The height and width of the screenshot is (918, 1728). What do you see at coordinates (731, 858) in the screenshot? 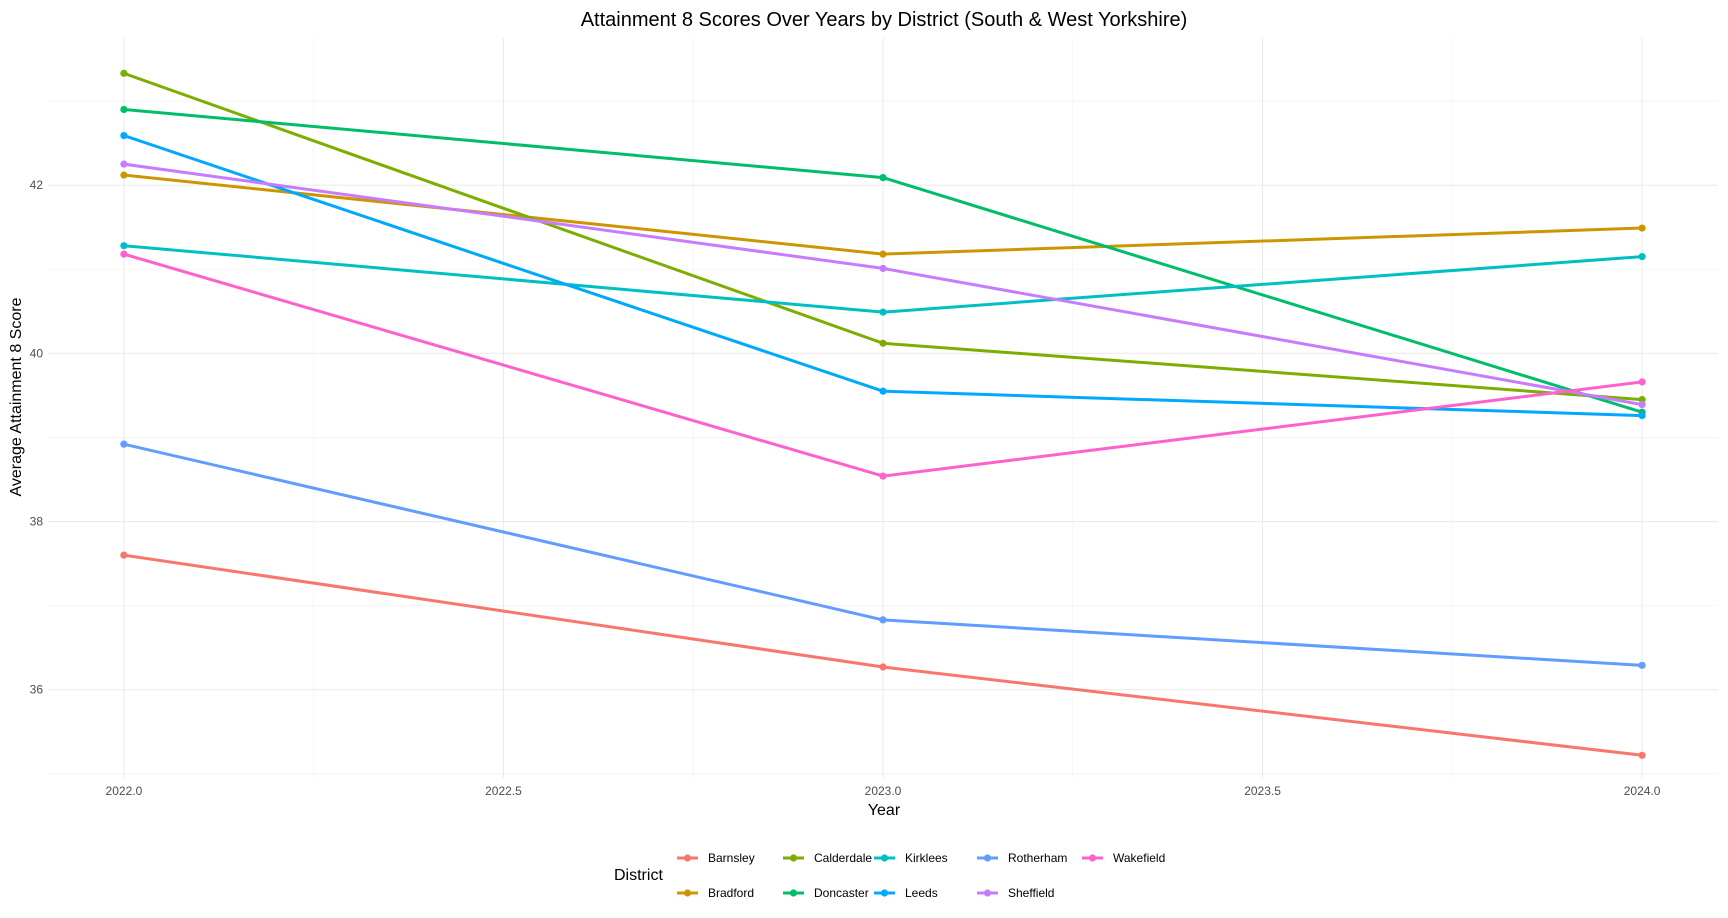
I see `legend-label: Barnsley` at bounding box center [731, 858].